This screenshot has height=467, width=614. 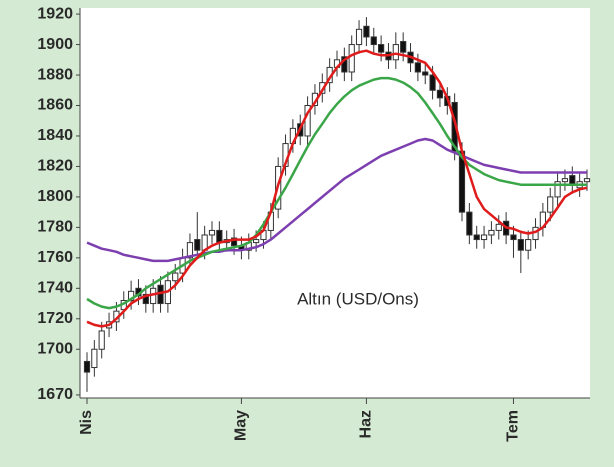 I want to click on x-tick-label: May, so click(x=241, y=425).